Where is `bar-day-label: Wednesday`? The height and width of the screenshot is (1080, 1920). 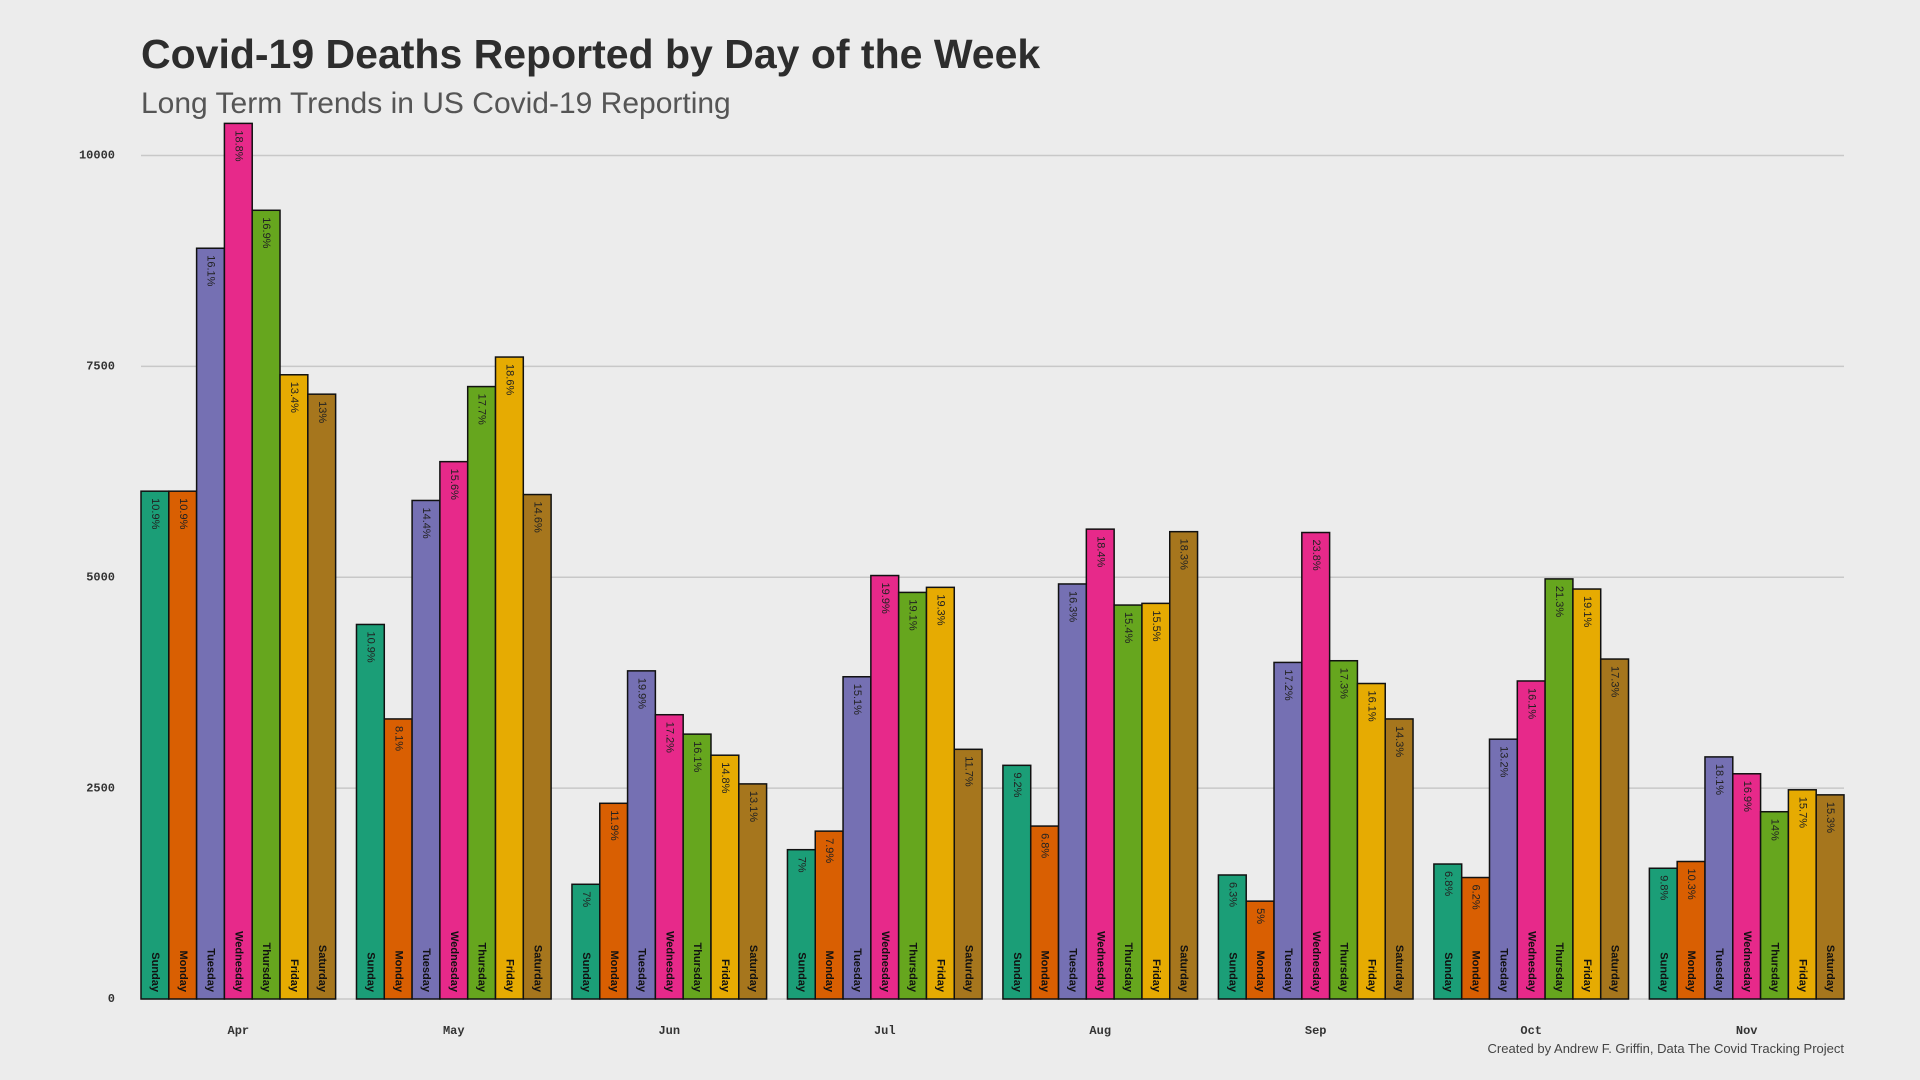 bar-day-label: Wednesday is located at coordinates (1316, 962).